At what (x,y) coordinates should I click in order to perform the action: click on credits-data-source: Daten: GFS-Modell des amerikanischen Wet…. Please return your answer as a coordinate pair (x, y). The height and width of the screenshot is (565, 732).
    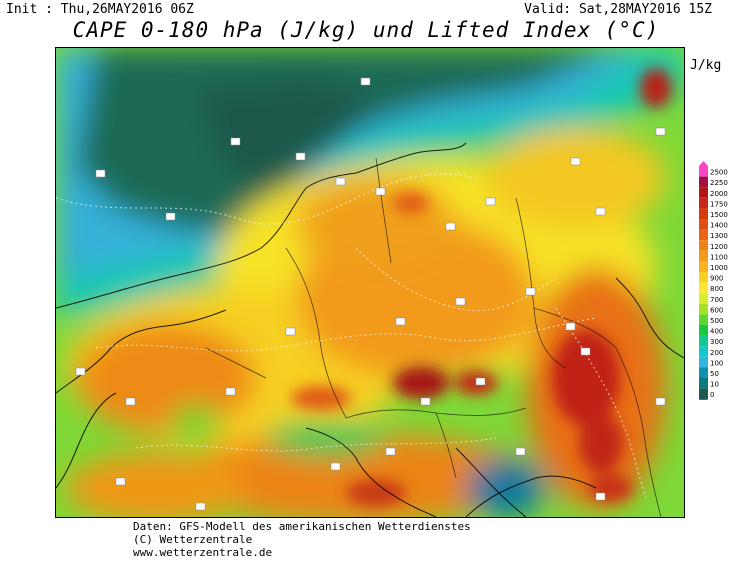
    Looking at the image, I should click on (302, 526).